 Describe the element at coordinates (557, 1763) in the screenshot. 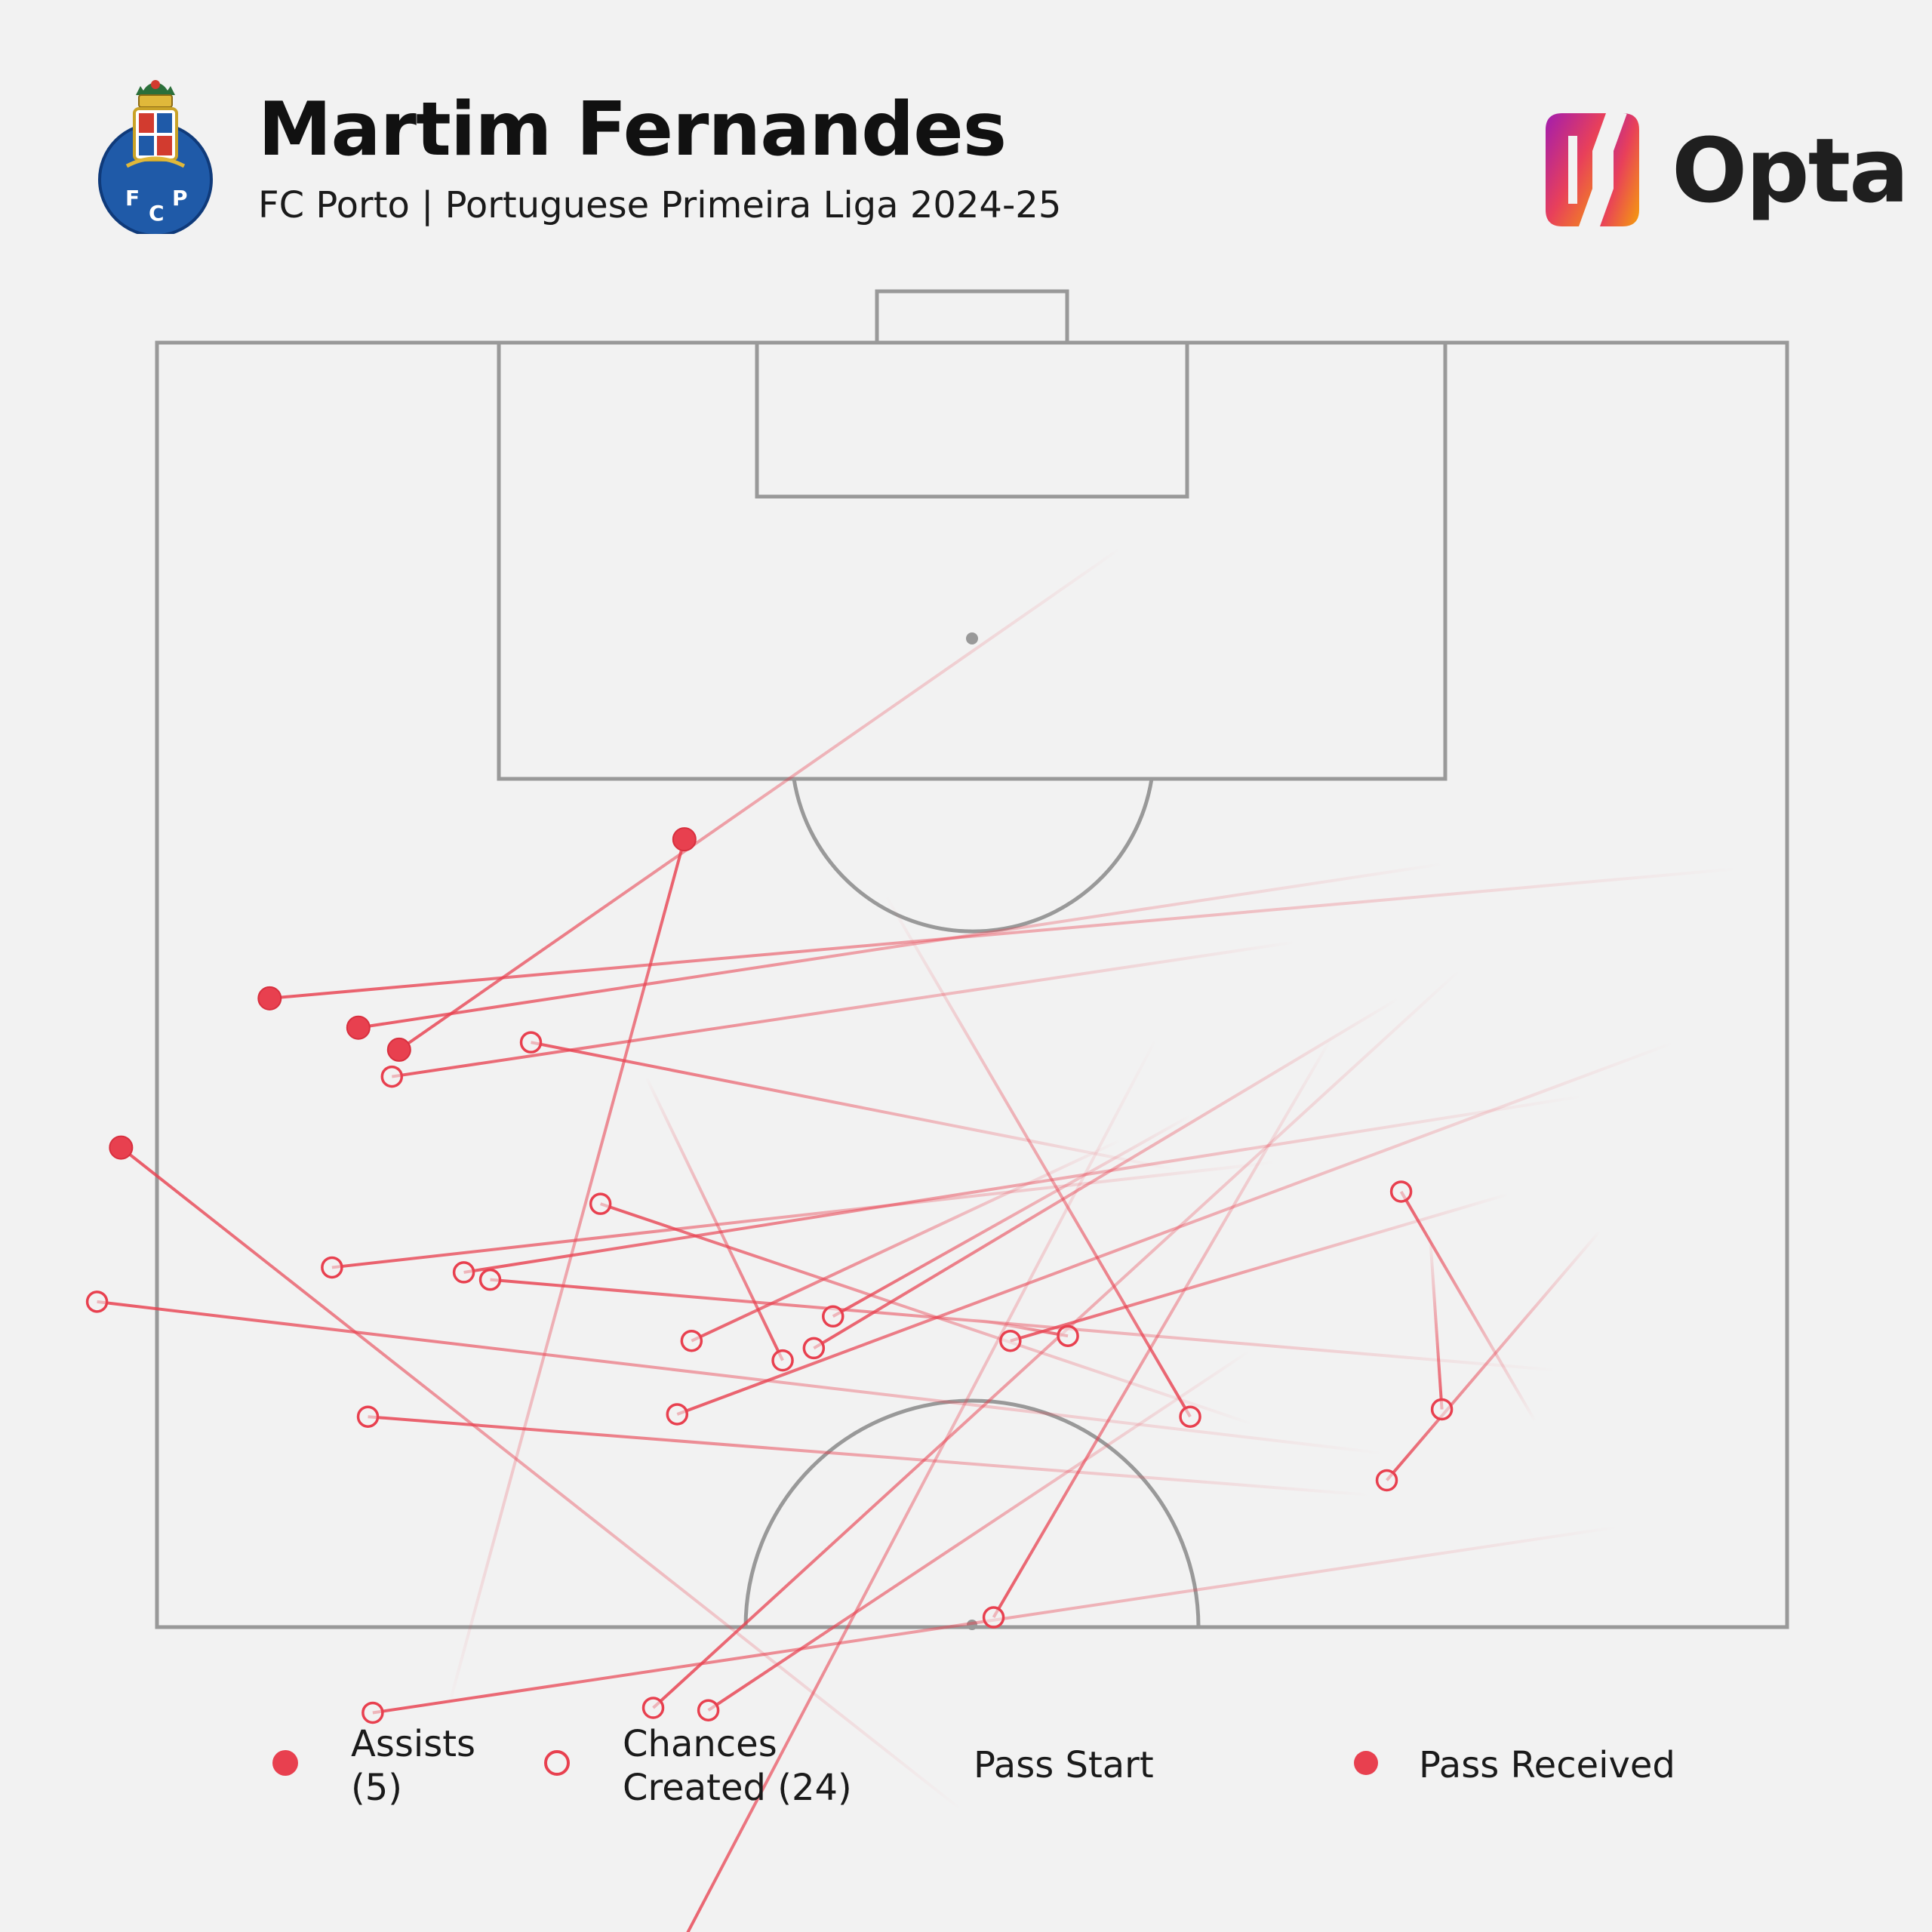

I see `legend-chance-marker` at that location.